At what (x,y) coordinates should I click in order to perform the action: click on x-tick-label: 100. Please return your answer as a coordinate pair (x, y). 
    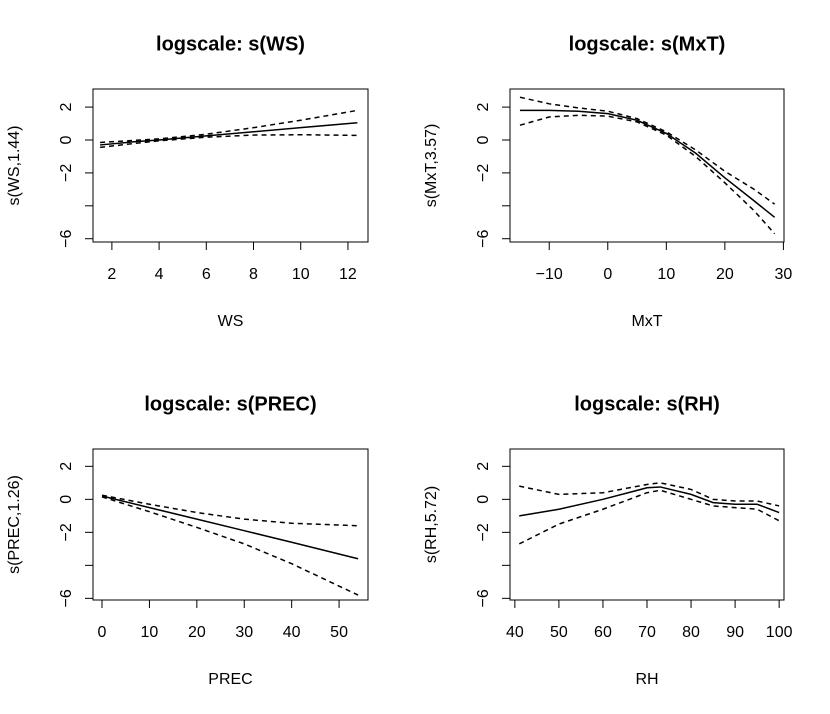
    Looking at the image, I should click on (779, 632).